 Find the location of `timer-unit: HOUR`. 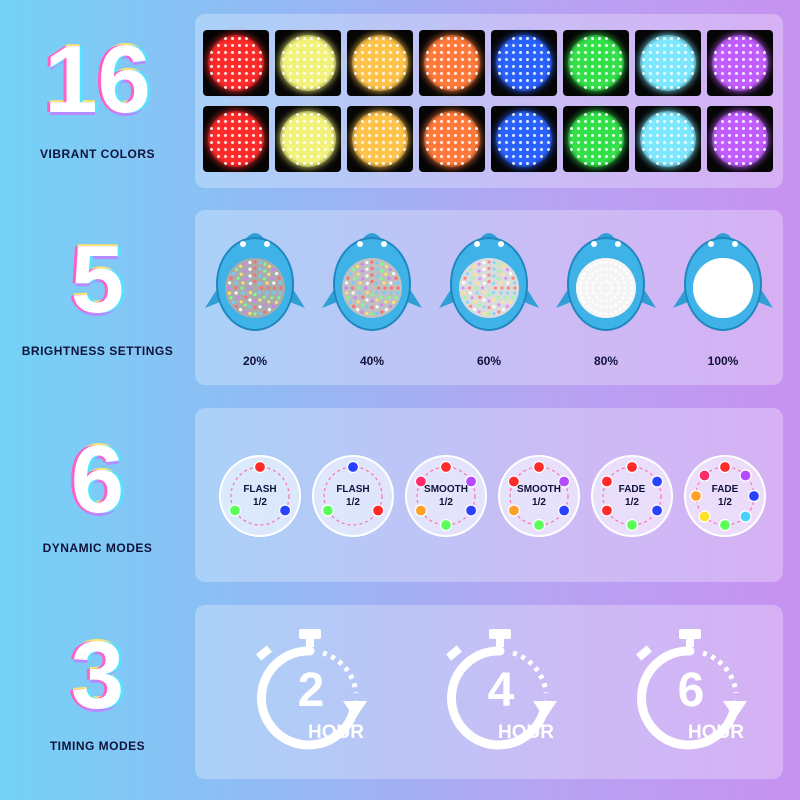

timer-unit: HOUR is located at coordinates (336, 732).